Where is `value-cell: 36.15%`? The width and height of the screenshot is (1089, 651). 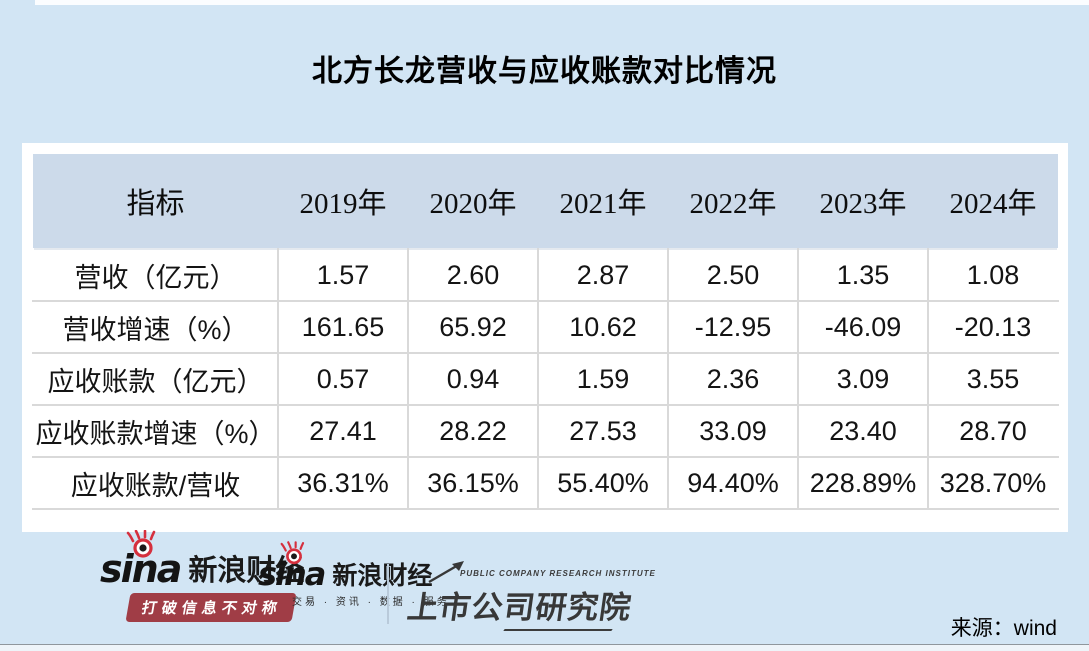
value-cell: 36.15% is located at coordinates (473, 483).